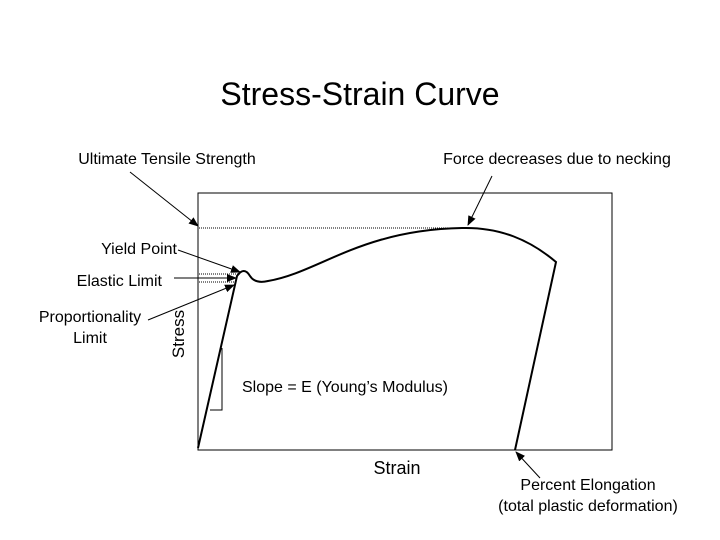 The width and height of the screenshot is (720, 540). Describe the element at coordinates (588, 506) in the screenshot. I see `label: (total plastic deformation)` at that location.